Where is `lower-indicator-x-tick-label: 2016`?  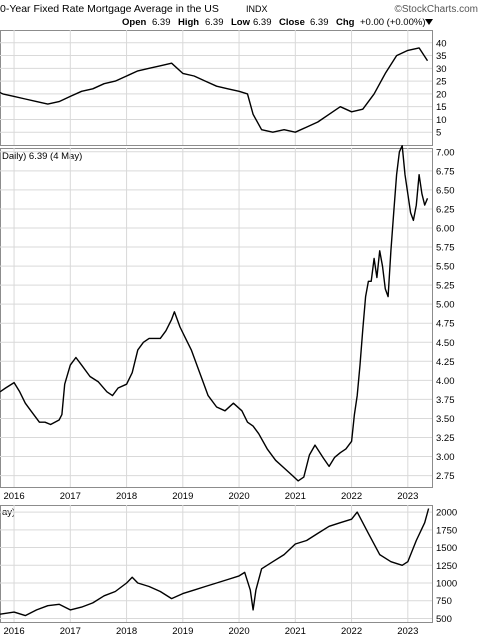 lower-indicator-x-tick-label: 2016 is located at coordinates (13, 631).